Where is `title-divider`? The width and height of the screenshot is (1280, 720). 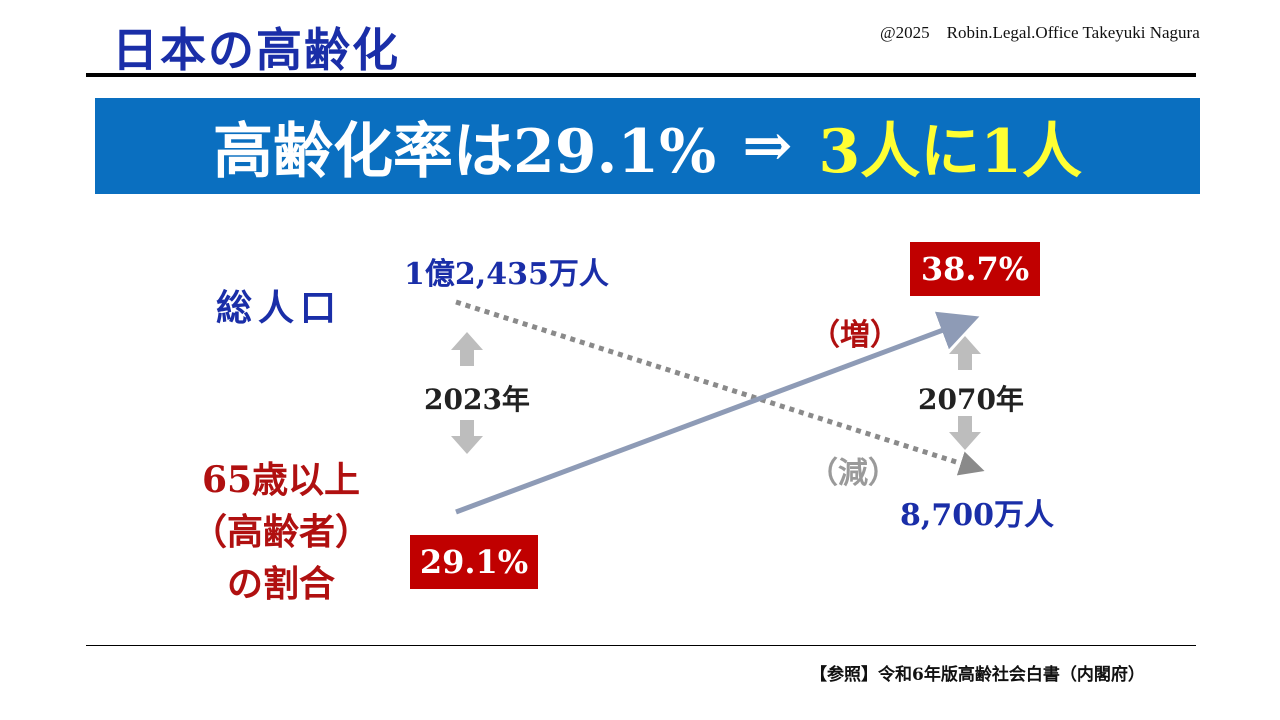 title-divider is located at coordinates (641, 75).